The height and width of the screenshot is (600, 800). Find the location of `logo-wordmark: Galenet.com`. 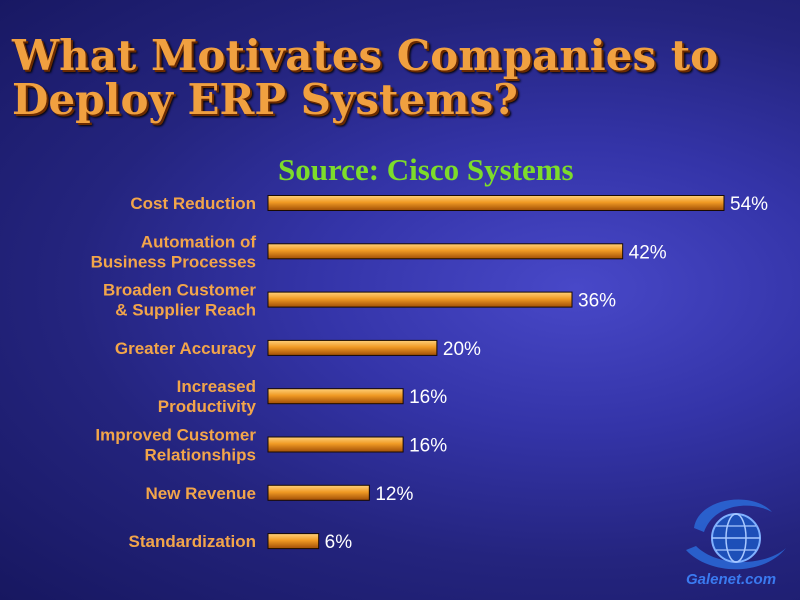

logo-wordmark: Galenet.com is located at coordinates (731, 579).